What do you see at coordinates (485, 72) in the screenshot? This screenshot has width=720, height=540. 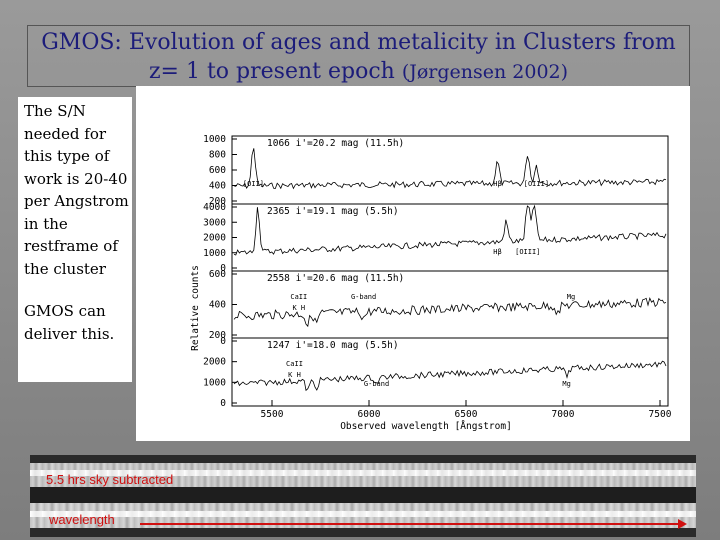 I see `title-citation: (Jørgensen 2002)` at bounding box center [485, 72].